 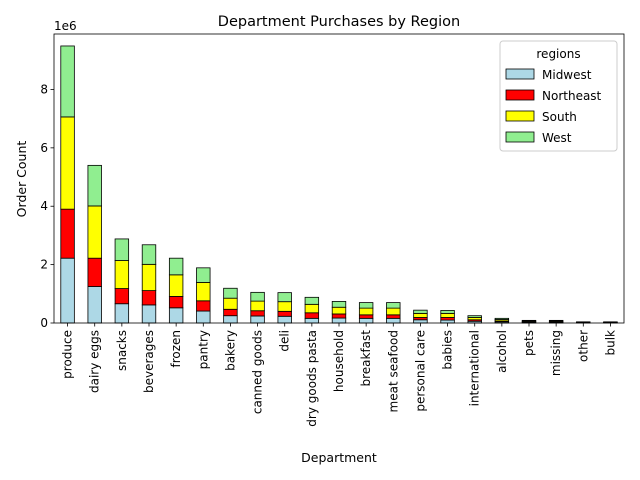 I want to click on x-tick-label-12: meat seafood, so click(x=393, y=371).